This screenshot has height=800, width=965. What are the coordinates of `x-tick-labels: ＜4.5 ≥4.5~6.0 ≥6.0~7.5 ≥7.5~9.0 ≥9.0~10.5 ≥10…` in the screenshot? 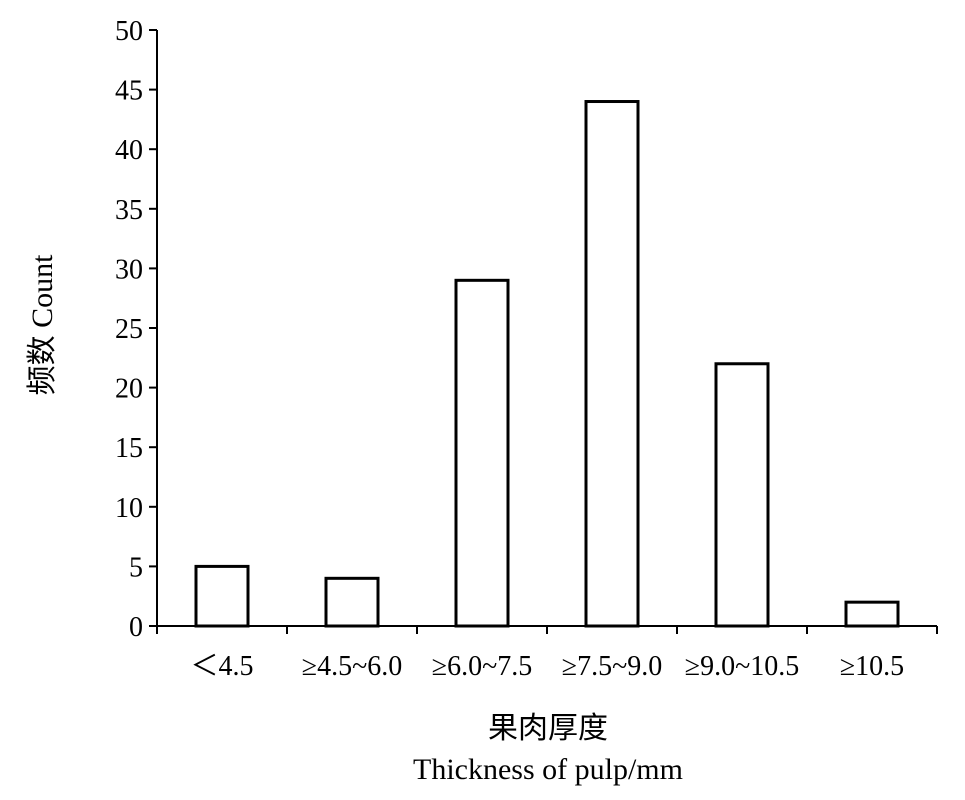 It's located at (547, 666).